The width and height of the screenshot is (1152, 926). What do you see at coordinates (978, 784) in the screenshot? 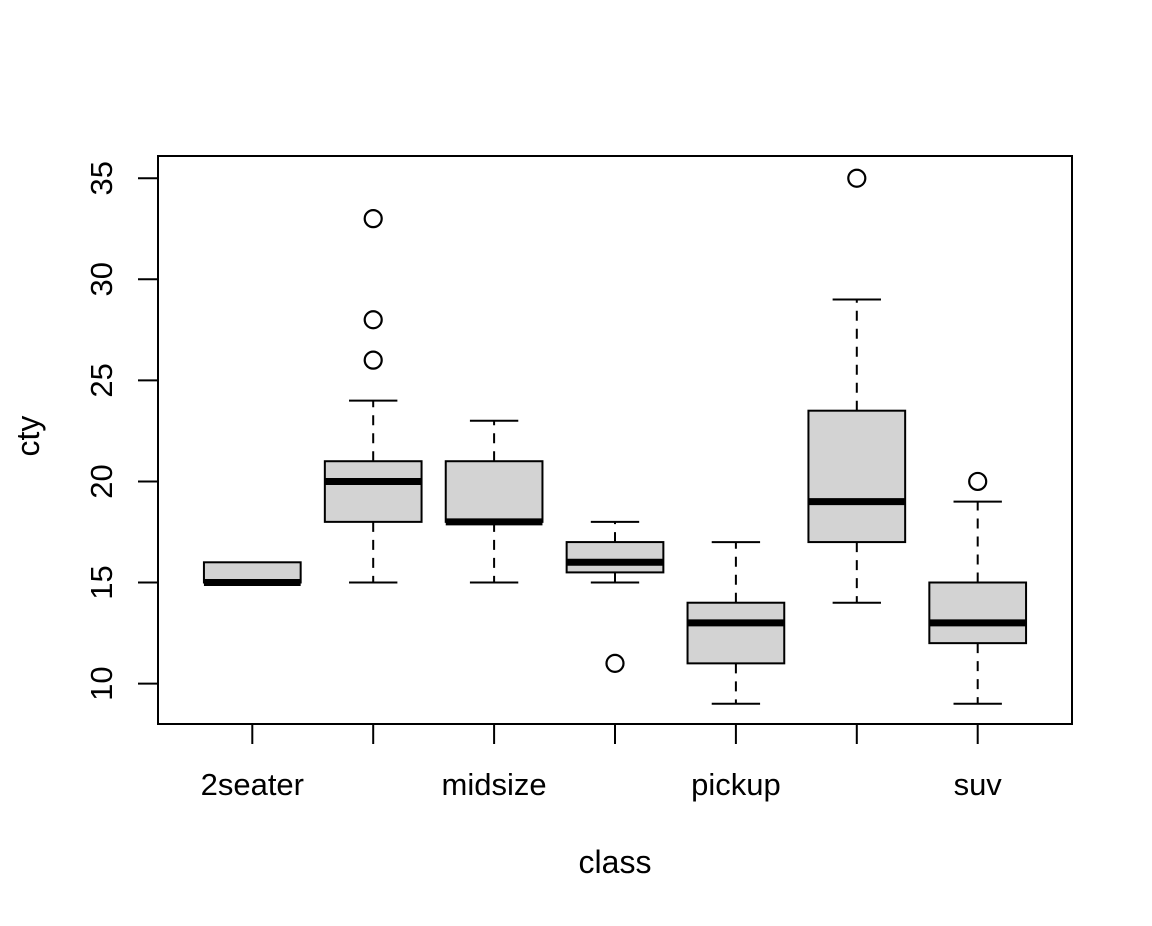
I see `x-tick-label: suv` at bounding box center [978, 784].